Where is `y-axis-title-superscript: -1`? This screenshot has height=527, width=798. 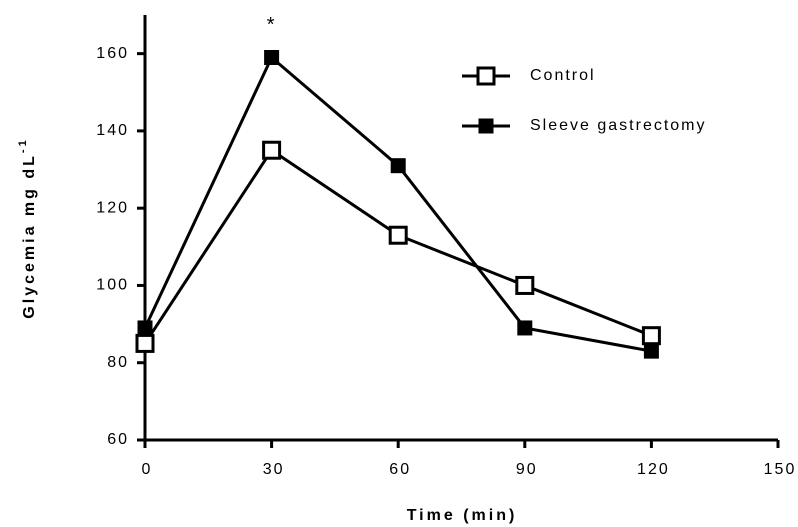
y-axis-title-superscript: -1 is located at coordinates (23, 145).